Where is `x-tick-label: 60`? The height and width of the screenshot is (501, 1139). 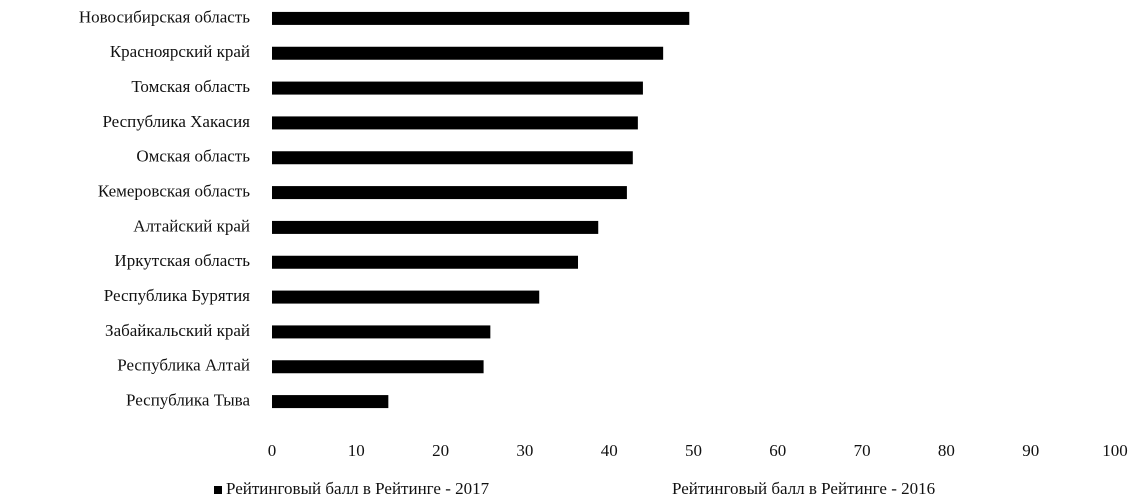 x-tick-label: 60 is located at coordinates (777, 450).